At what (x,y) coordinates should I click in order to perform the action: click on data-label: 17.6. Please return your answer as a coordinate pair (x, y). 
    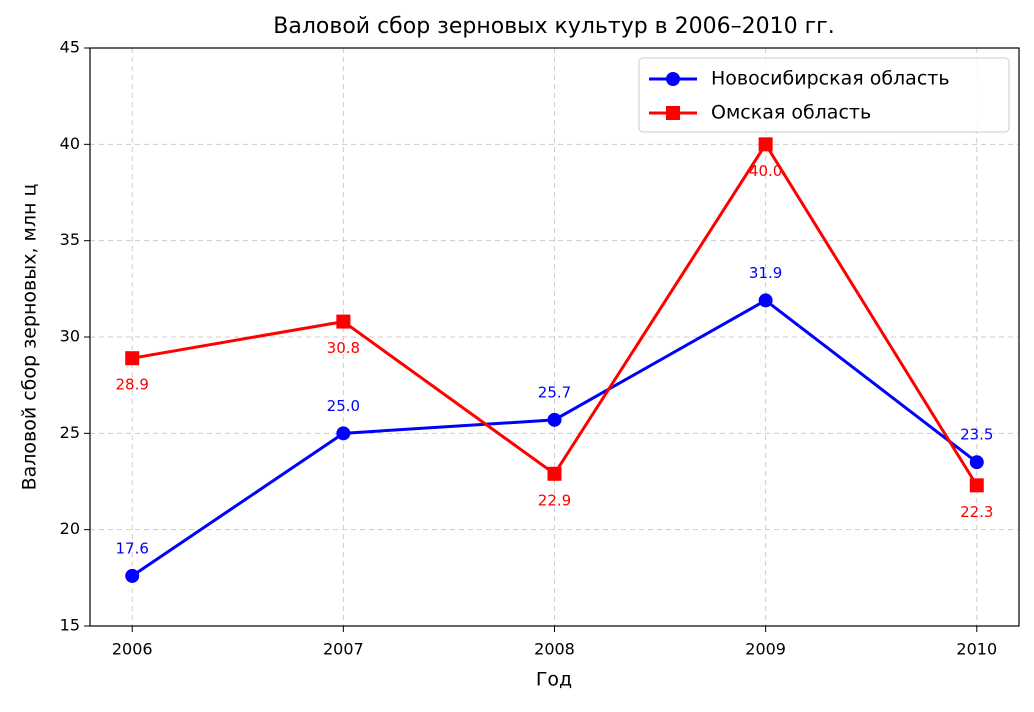
    Looking at the image, I should click on (132, 548).